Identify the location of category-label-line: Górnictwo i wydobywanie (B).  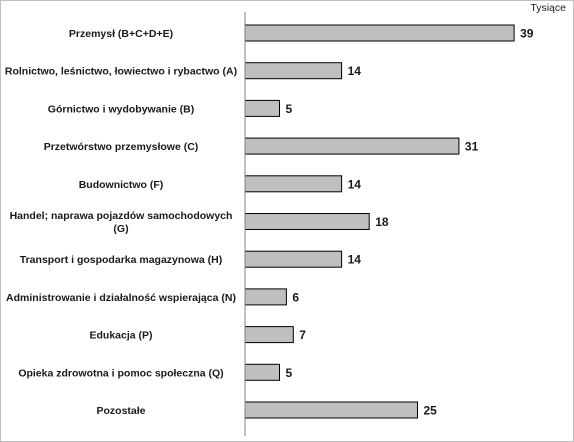
(121, 109).